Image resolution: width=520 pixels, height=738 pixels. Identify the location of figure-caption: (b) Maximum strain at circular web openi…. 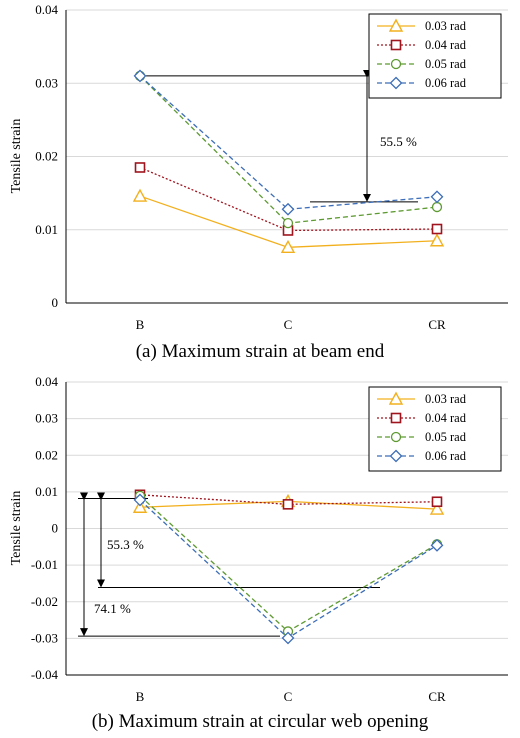
(260, 721).